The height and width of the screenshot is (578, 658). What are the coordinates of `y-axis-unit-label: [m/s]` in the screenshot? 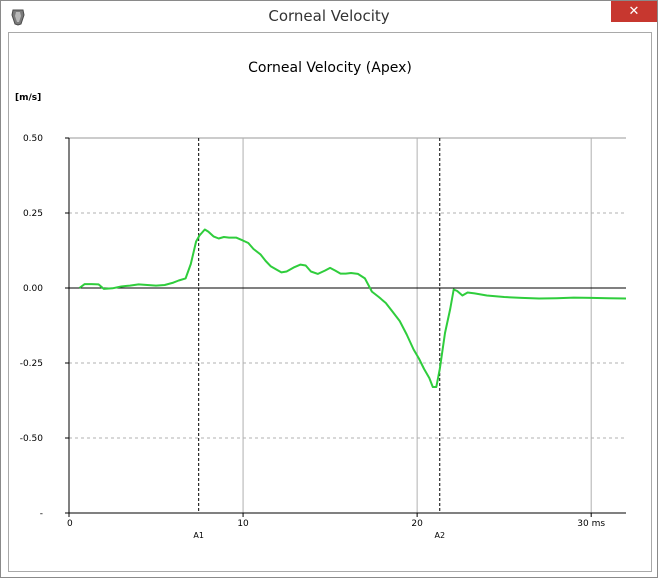 It's located at (28, 98).